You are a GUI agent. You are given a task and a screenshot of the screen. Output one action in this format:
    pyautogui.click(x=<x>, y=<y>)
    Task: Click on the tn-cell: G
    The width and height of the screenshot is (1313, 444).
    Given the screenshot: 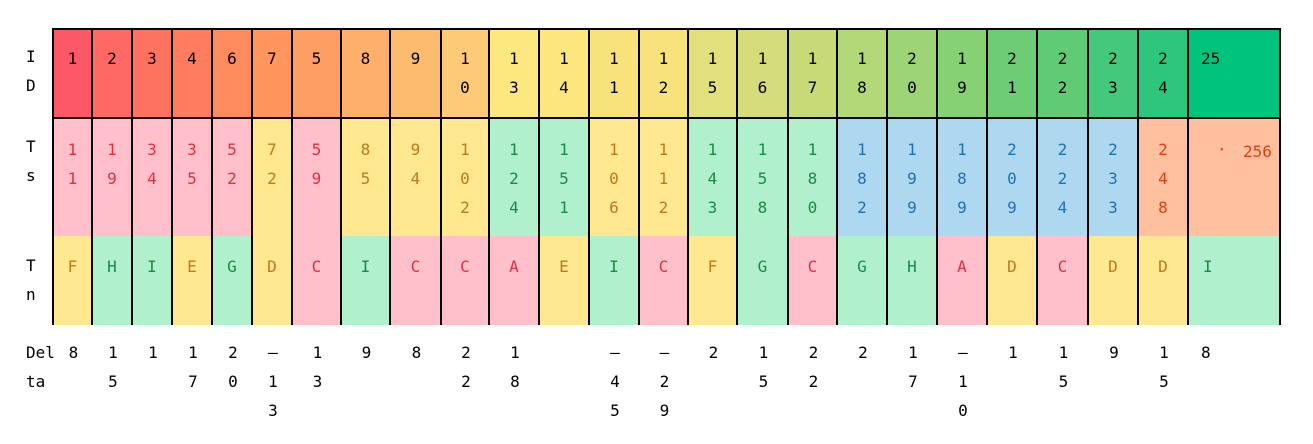 What is the action you would take?
    pyautogui.click(x=863, y=280)
    